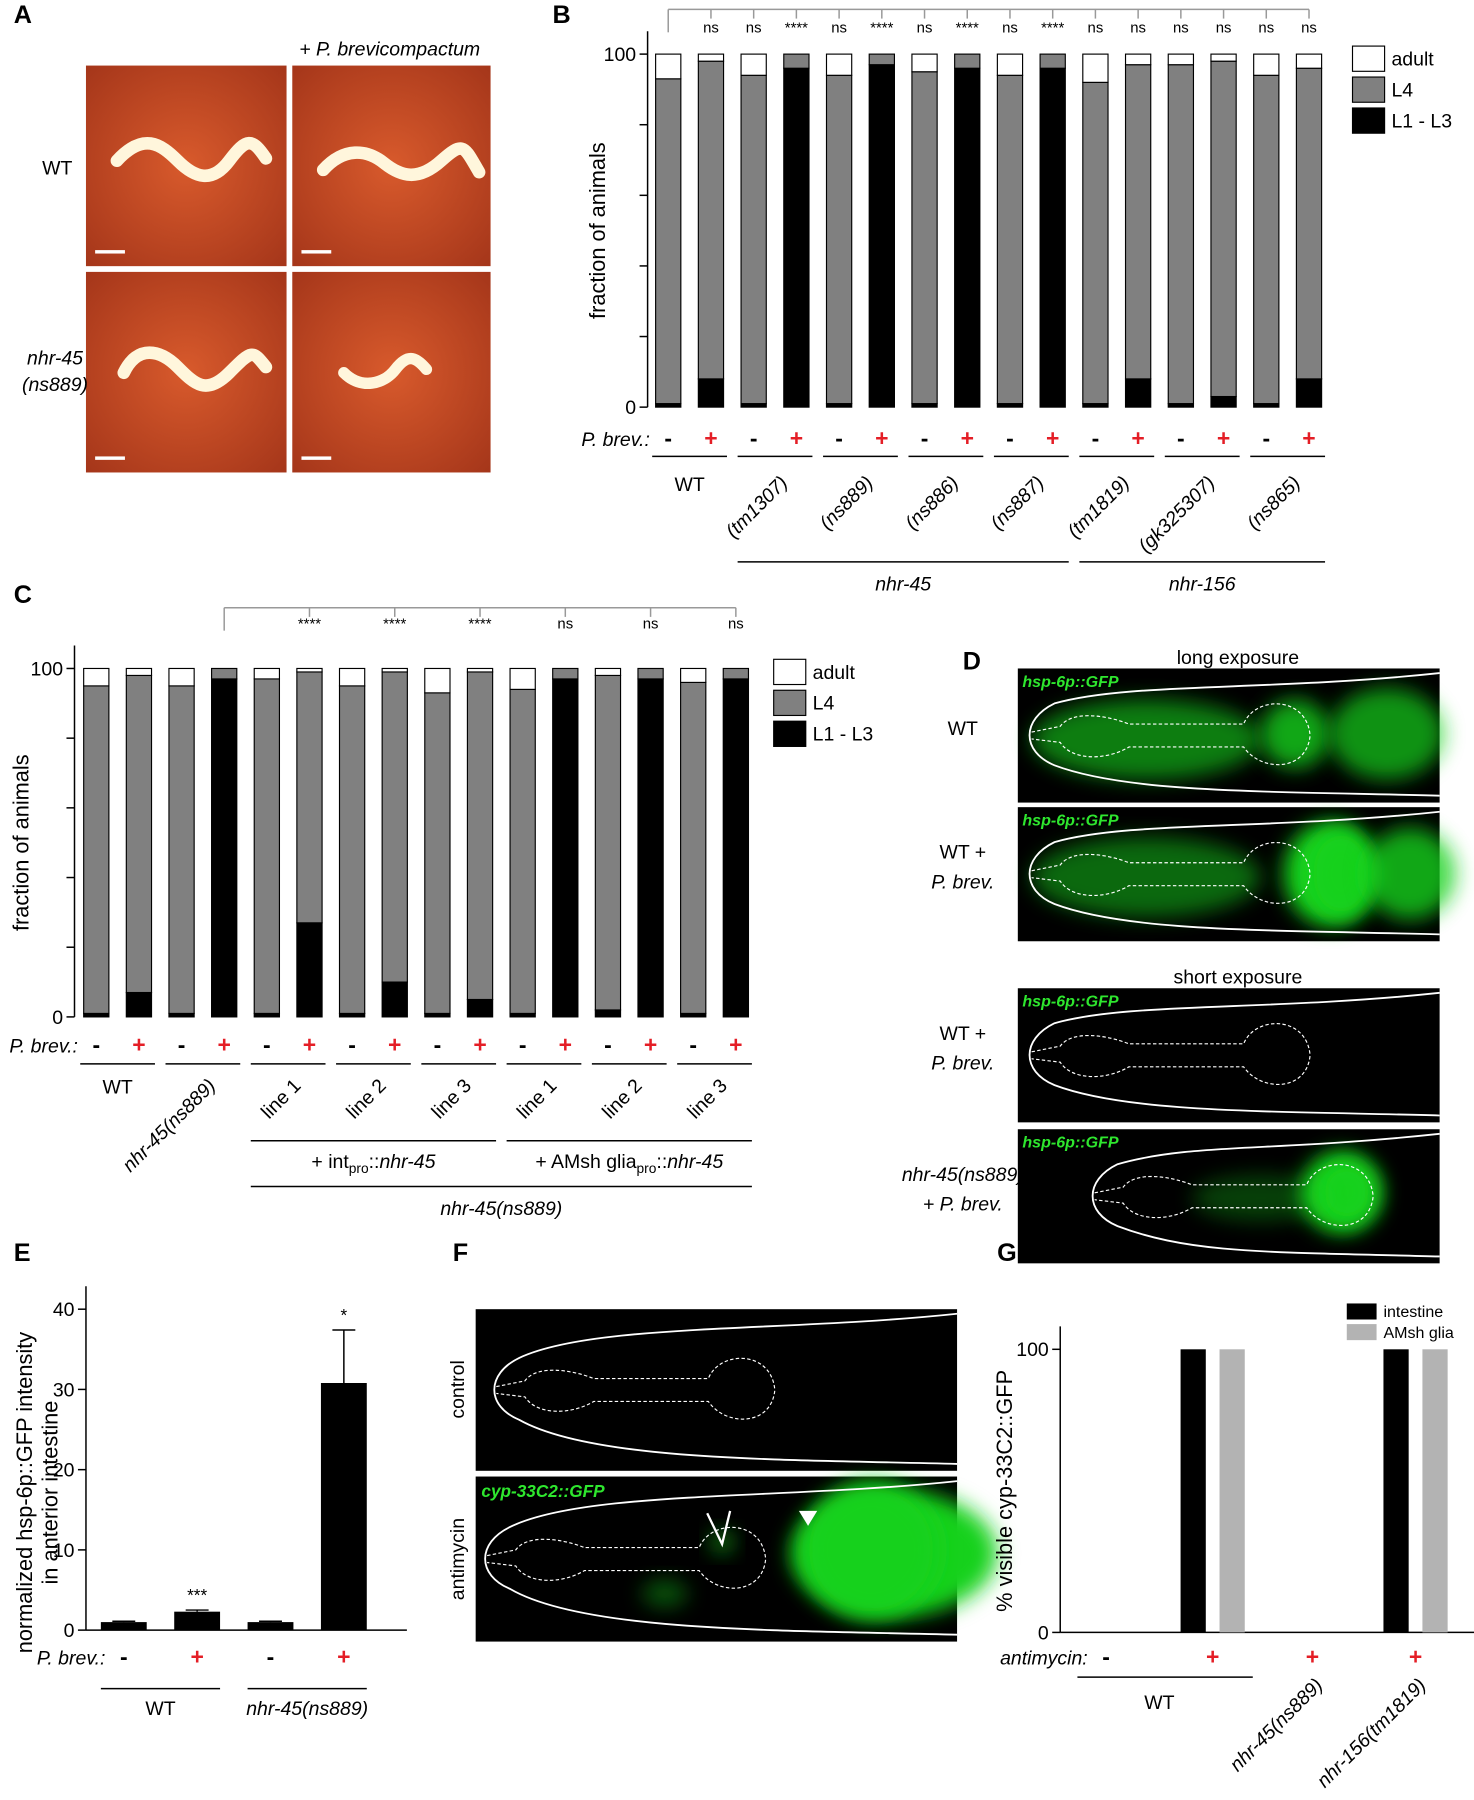 This screenshot has height=1800, width=1474. Describe the element at coordinates (47, 669) in the screenshot. I see `y-tick-label: 100` at that location.